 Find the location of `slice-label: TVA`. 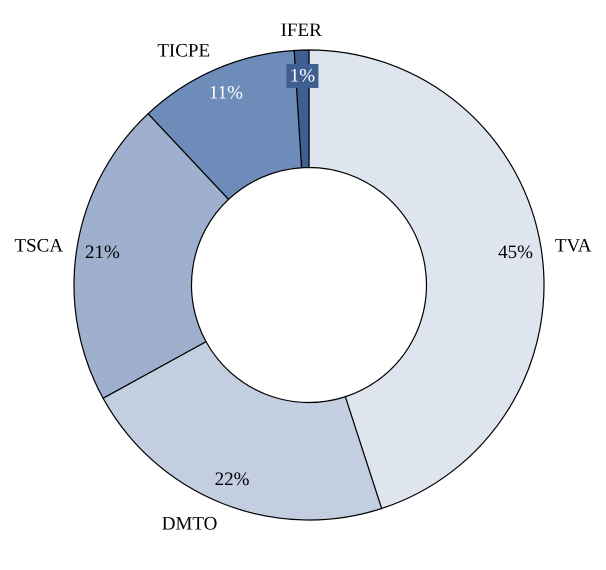

slice-label: TVA is located at coordinates (573, 246).